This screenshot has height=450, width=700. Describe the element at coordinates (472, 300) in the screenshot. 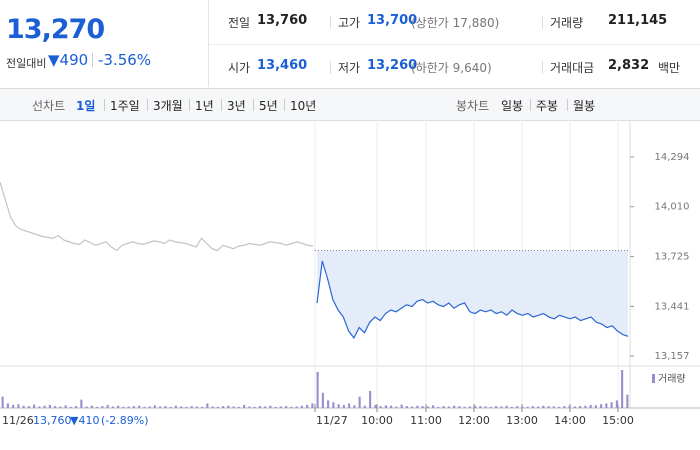

I see `price-line` at that location.